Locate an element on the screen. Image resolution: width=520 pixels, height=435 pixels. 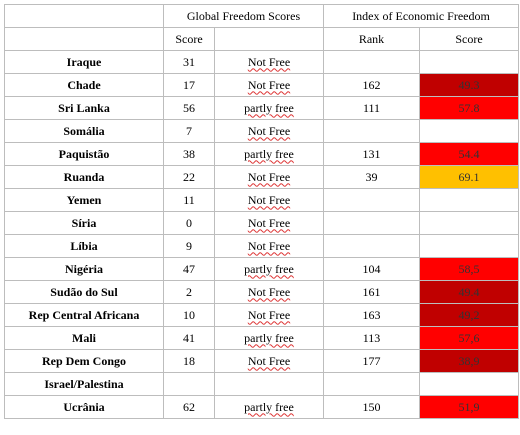
econ-score-cell: 57,6 is located at coordinates (469, 338).